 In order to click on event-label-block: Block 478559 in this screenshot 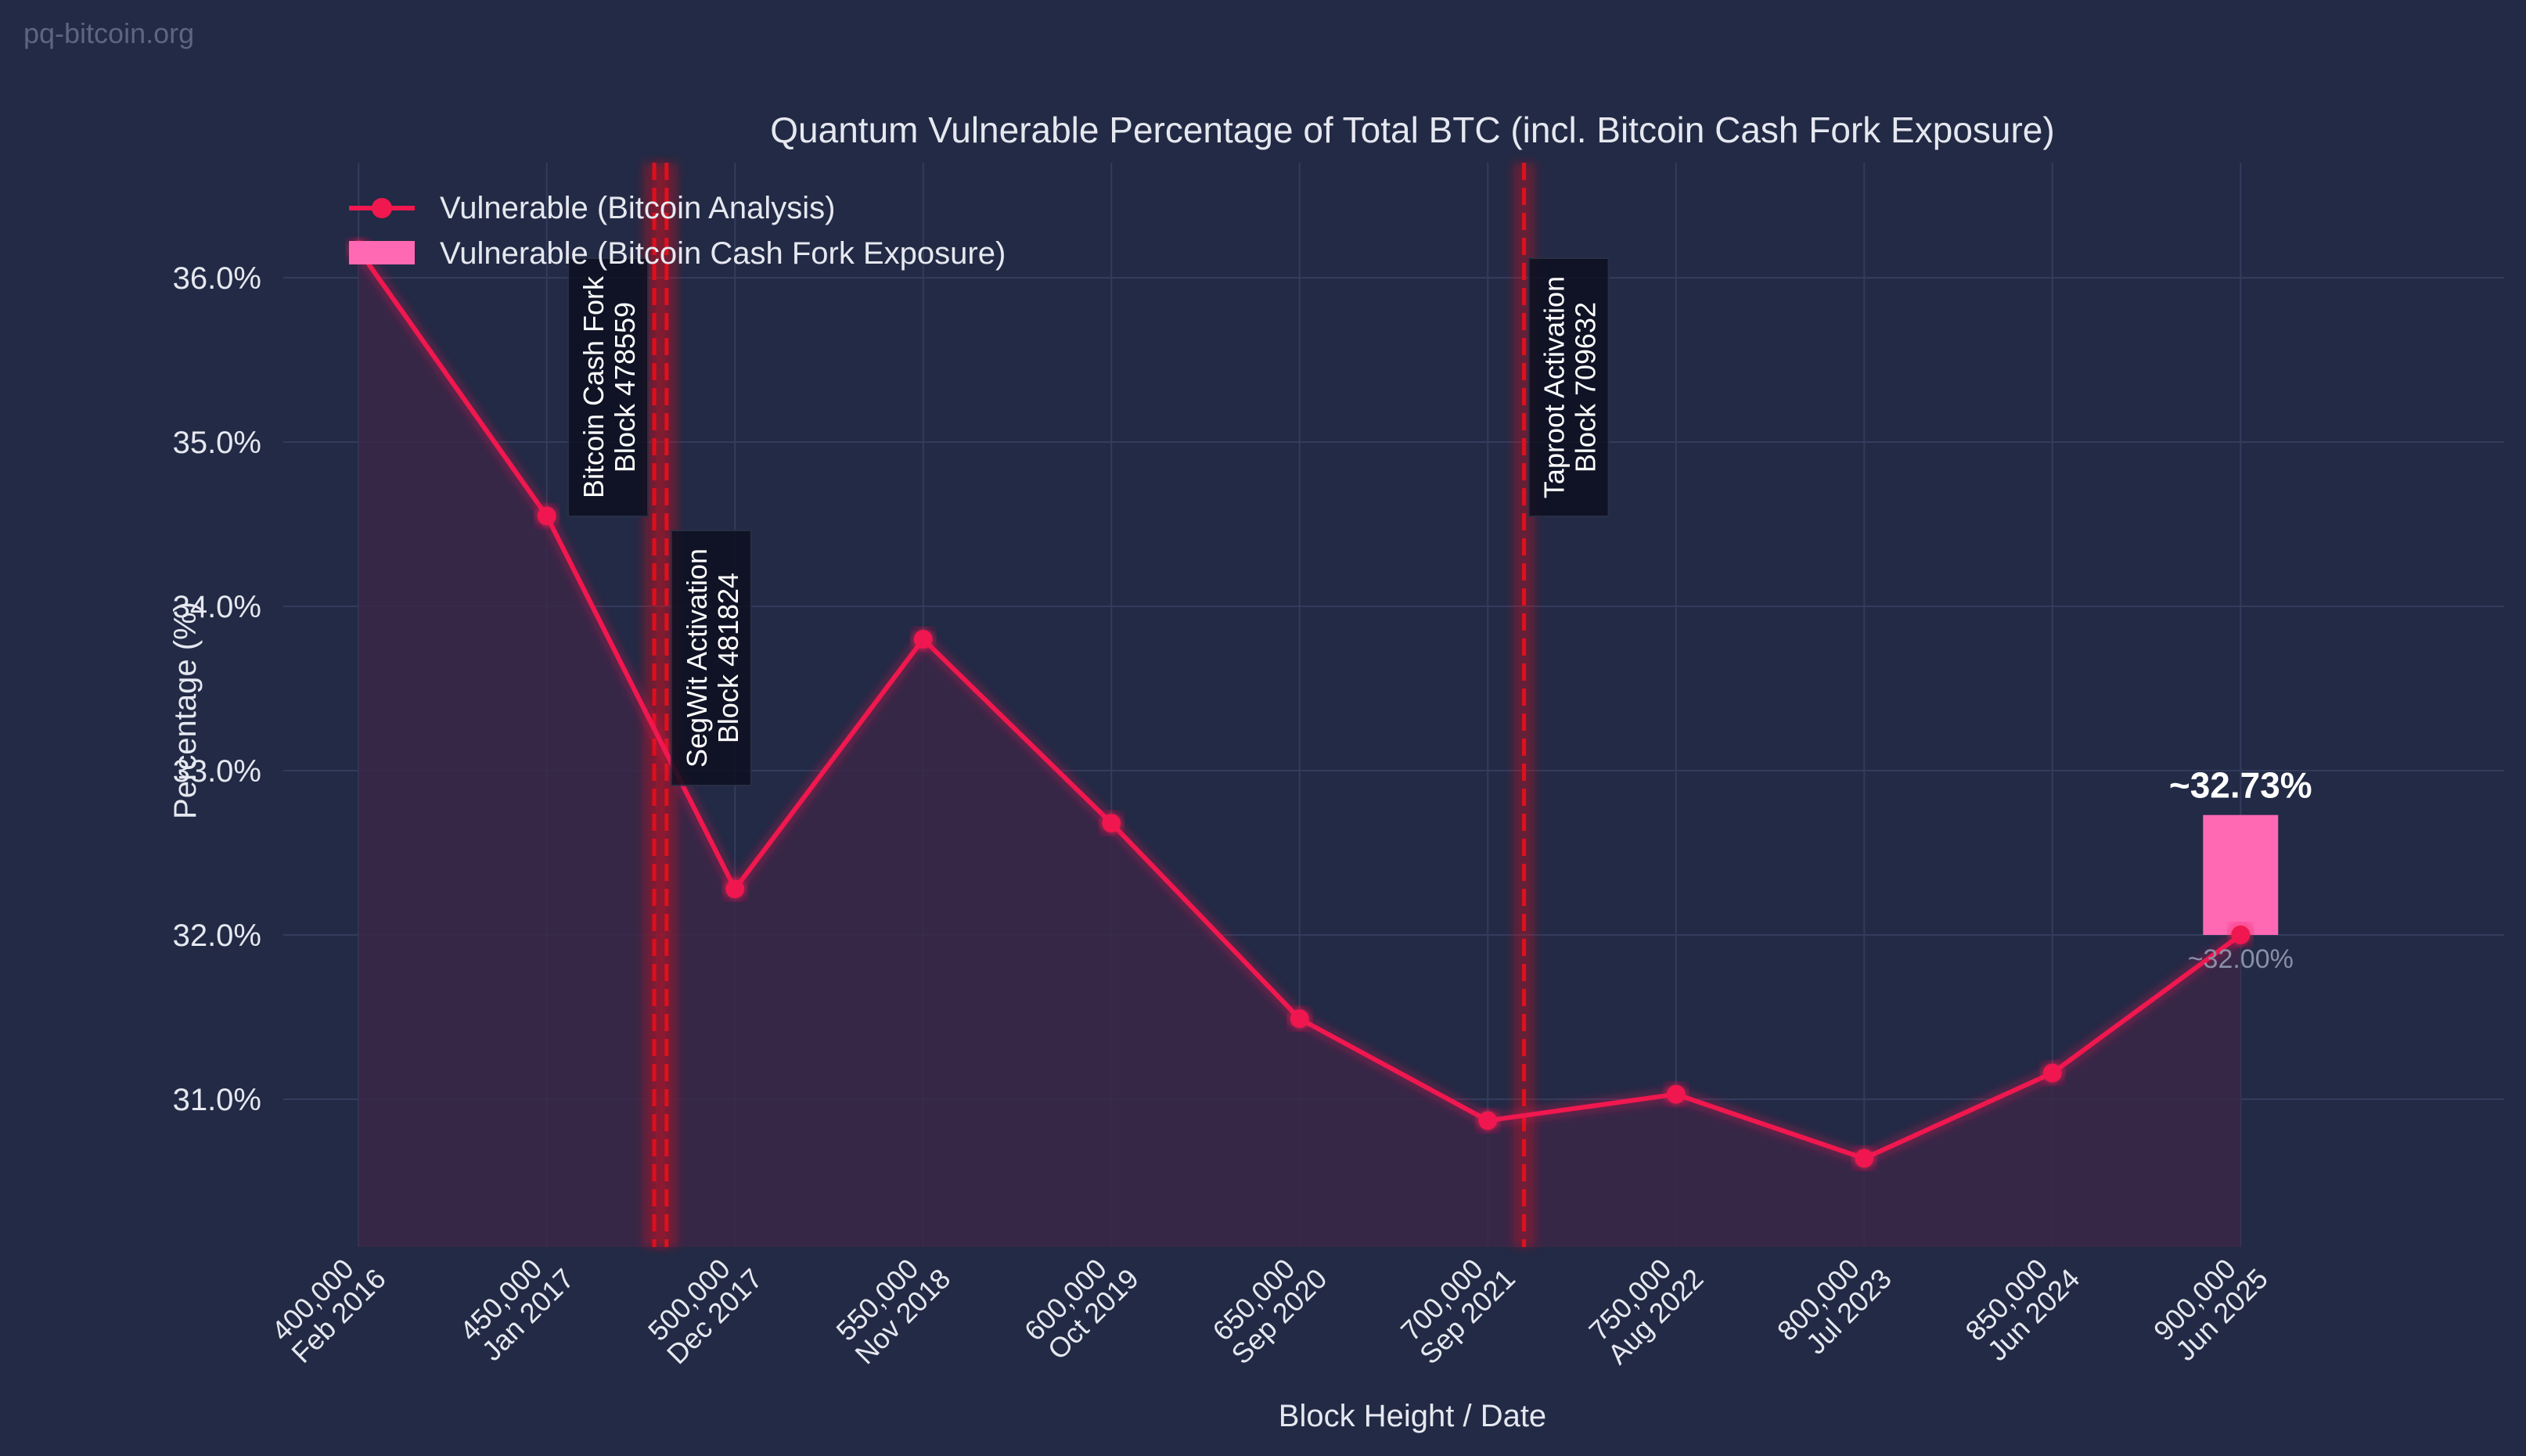, I will do `click(625, 387)`.